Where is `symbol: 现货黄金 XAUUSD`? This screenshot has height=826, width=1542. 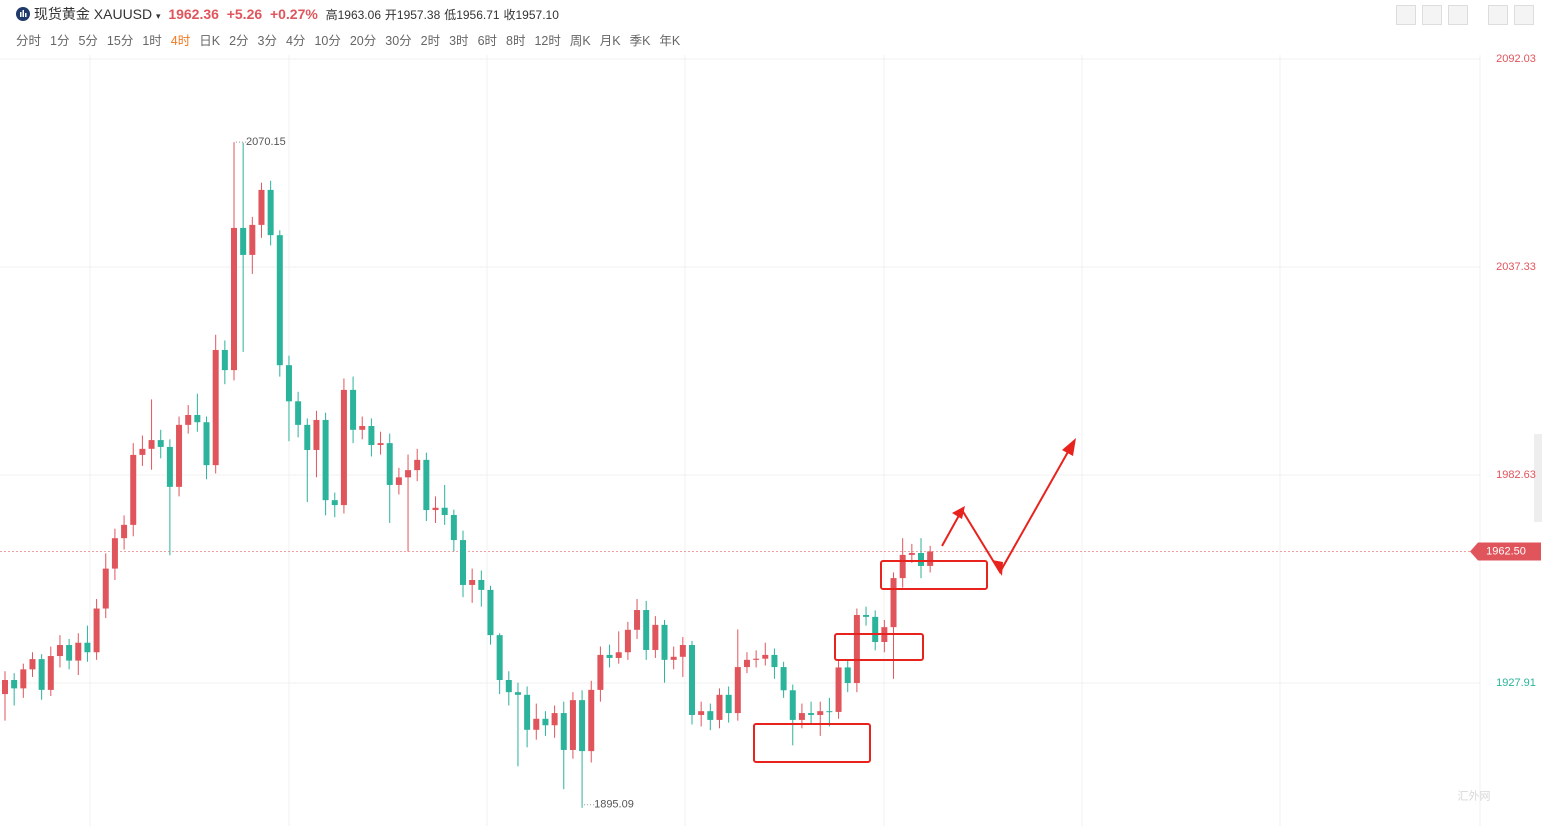 symbol: 现货黄金 XAUUSD is located at coordinates (93, 14).